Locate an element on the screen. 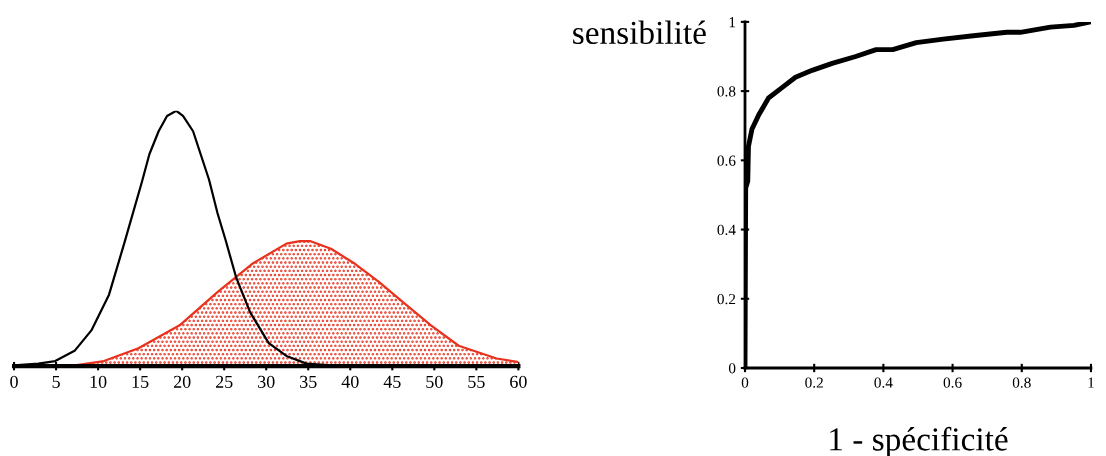 This screenshot has width=1106, height=456. x-tick-label: 40 is located at coordinates (350, 381).